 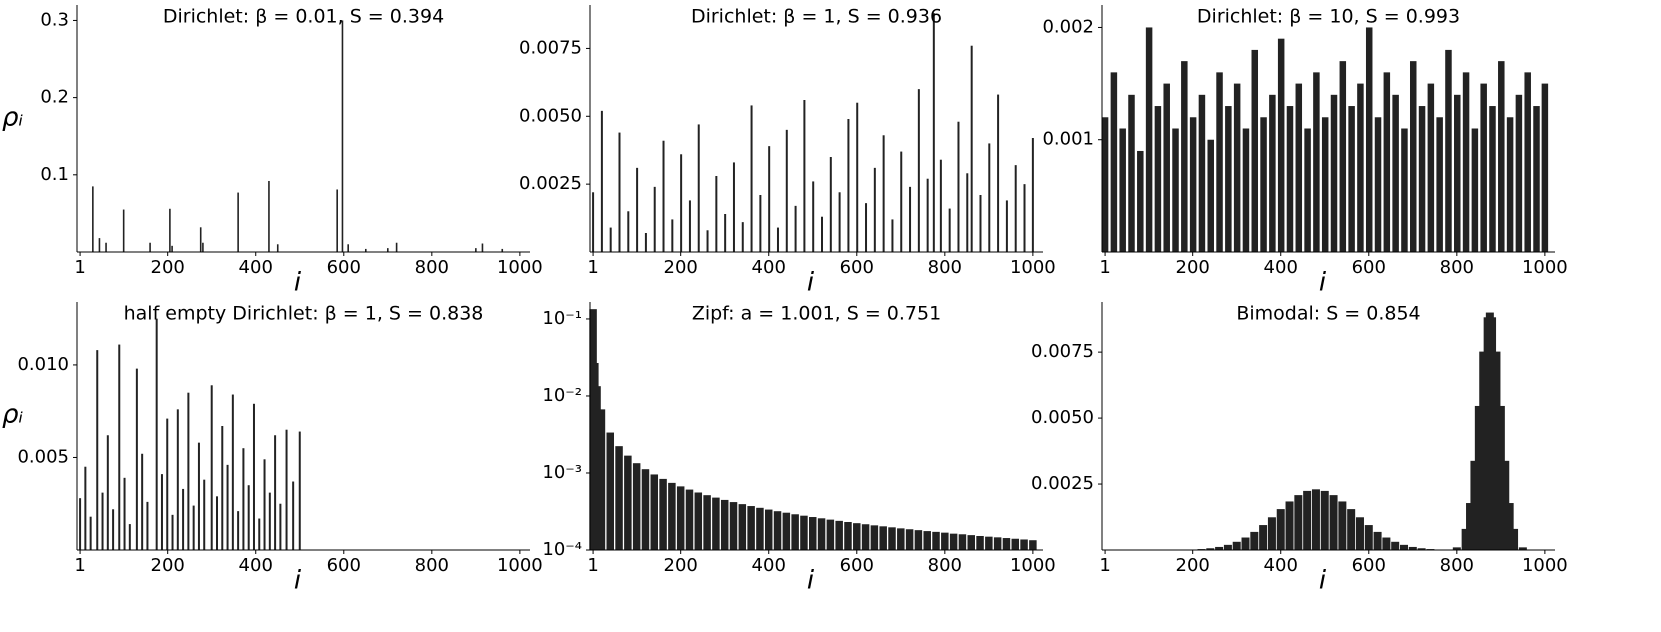 What do you see at coordinates (1281, 267) in the screenshot?
I see `x-tick-label: 400` at bounding box center [1281, 267].